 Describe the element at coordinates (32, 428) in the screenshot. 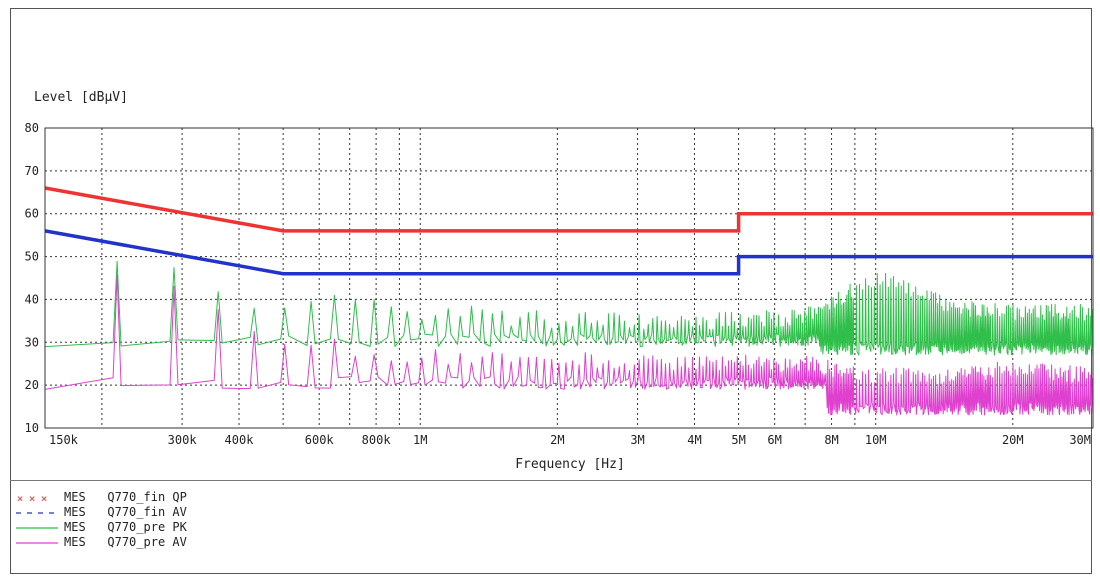

I see `y-tick-label: 10` at that location.